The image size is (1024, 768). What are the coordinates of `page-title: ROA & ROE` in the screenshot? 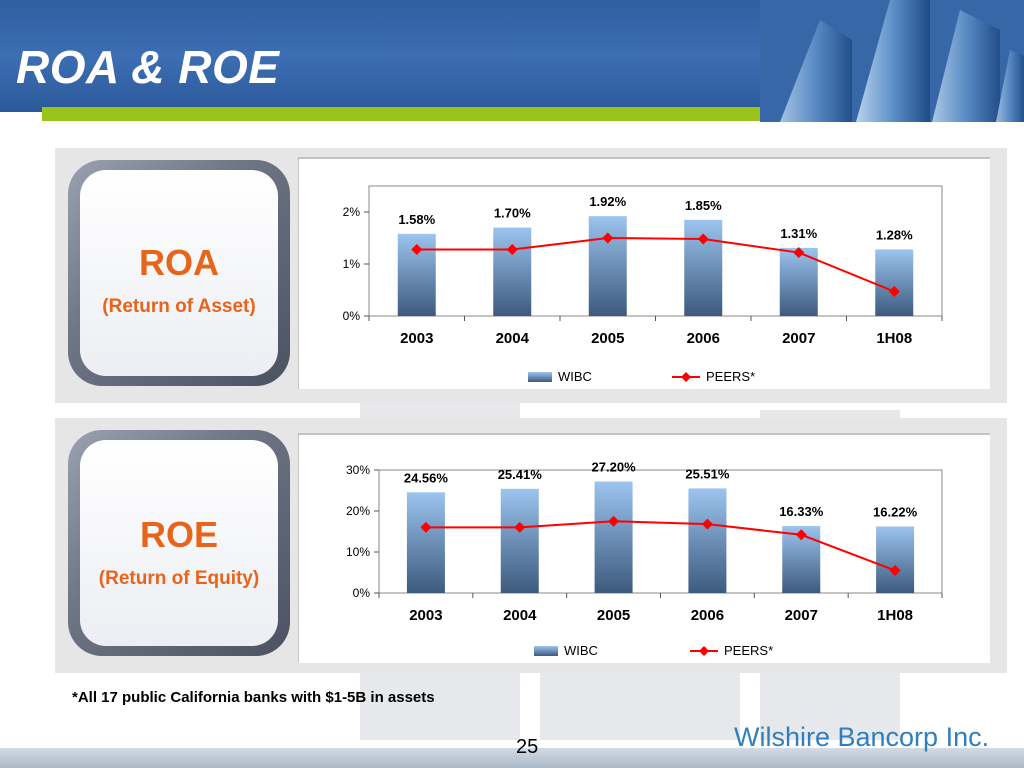 It's located at (148, 67).